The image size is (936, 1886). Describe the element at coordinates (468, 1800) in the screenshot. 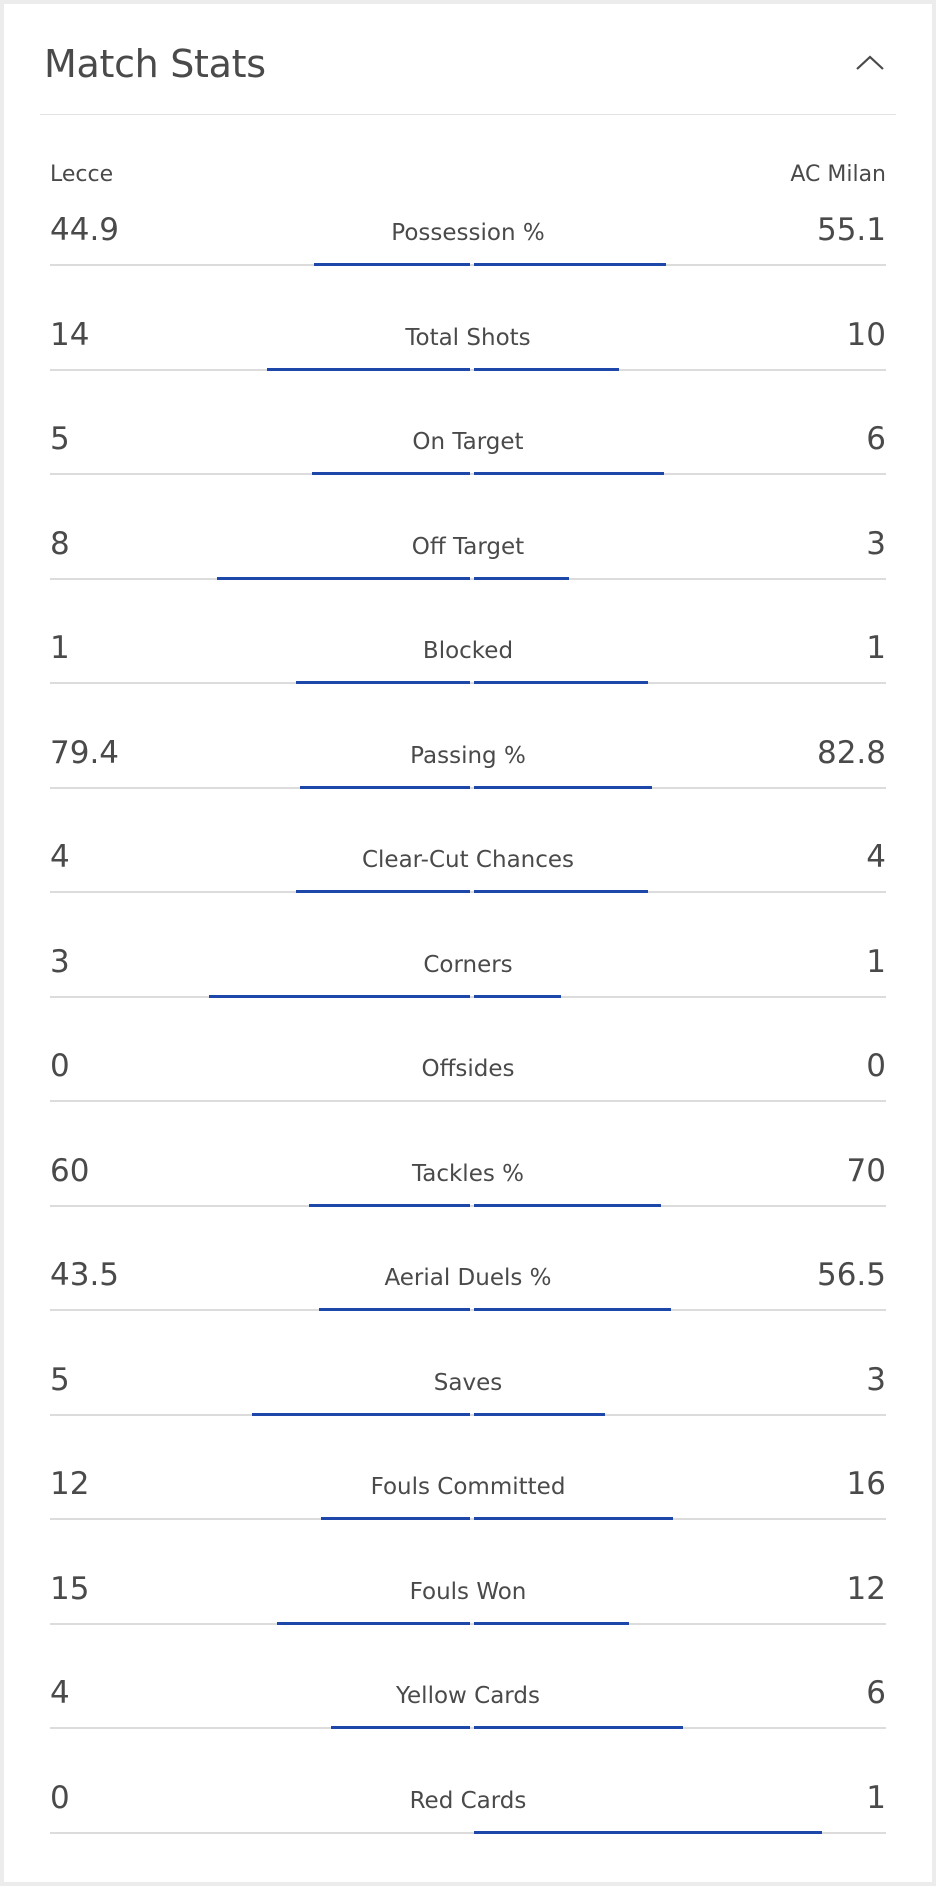

I see `stat-label: Red Cards` at that location.